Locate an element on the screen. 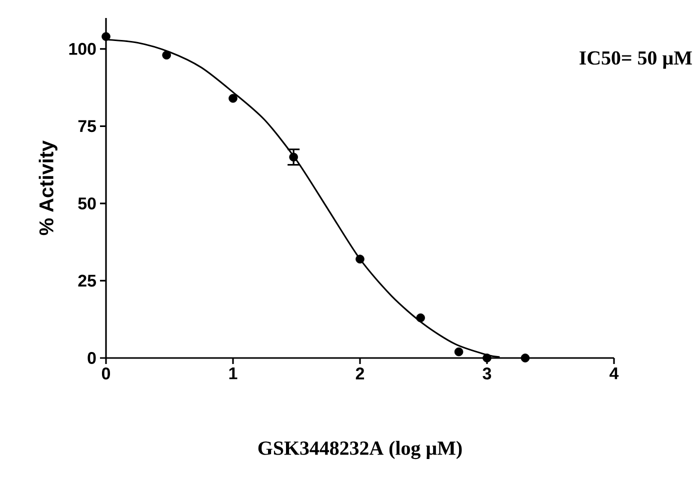 Image resolution: width=700 pixels, height=499 pixels. x-tick-label: 2 is located at coordinates (360, 374).